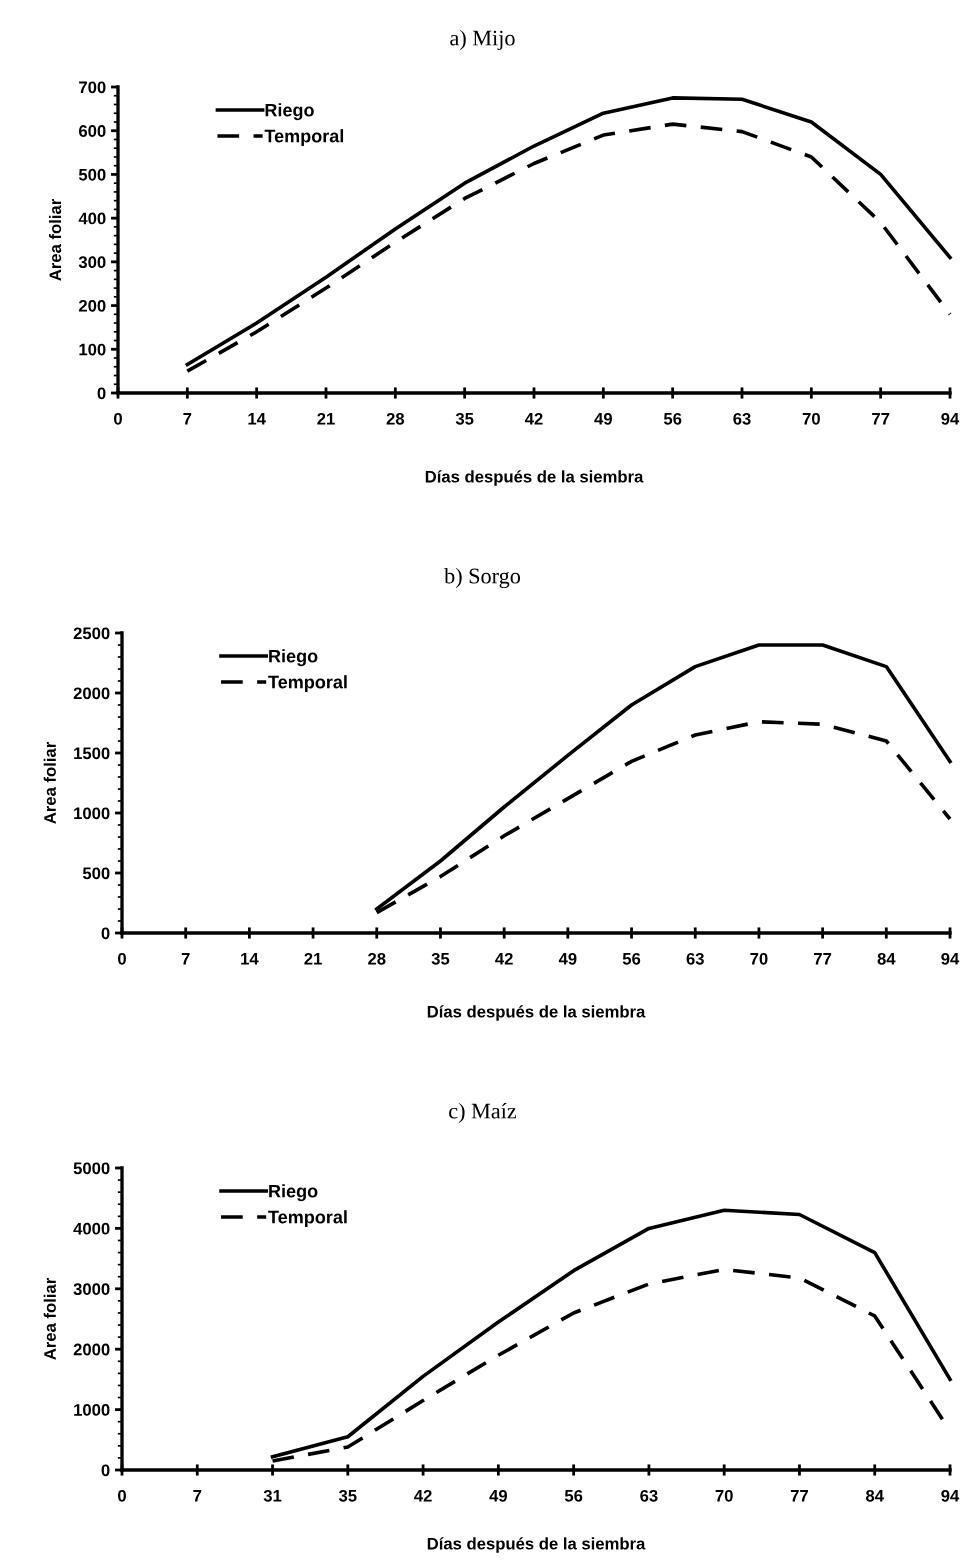 The height and width of the screenshot is (1562, 965). I want to click on y-tick-label: 600, so click(92, 131).